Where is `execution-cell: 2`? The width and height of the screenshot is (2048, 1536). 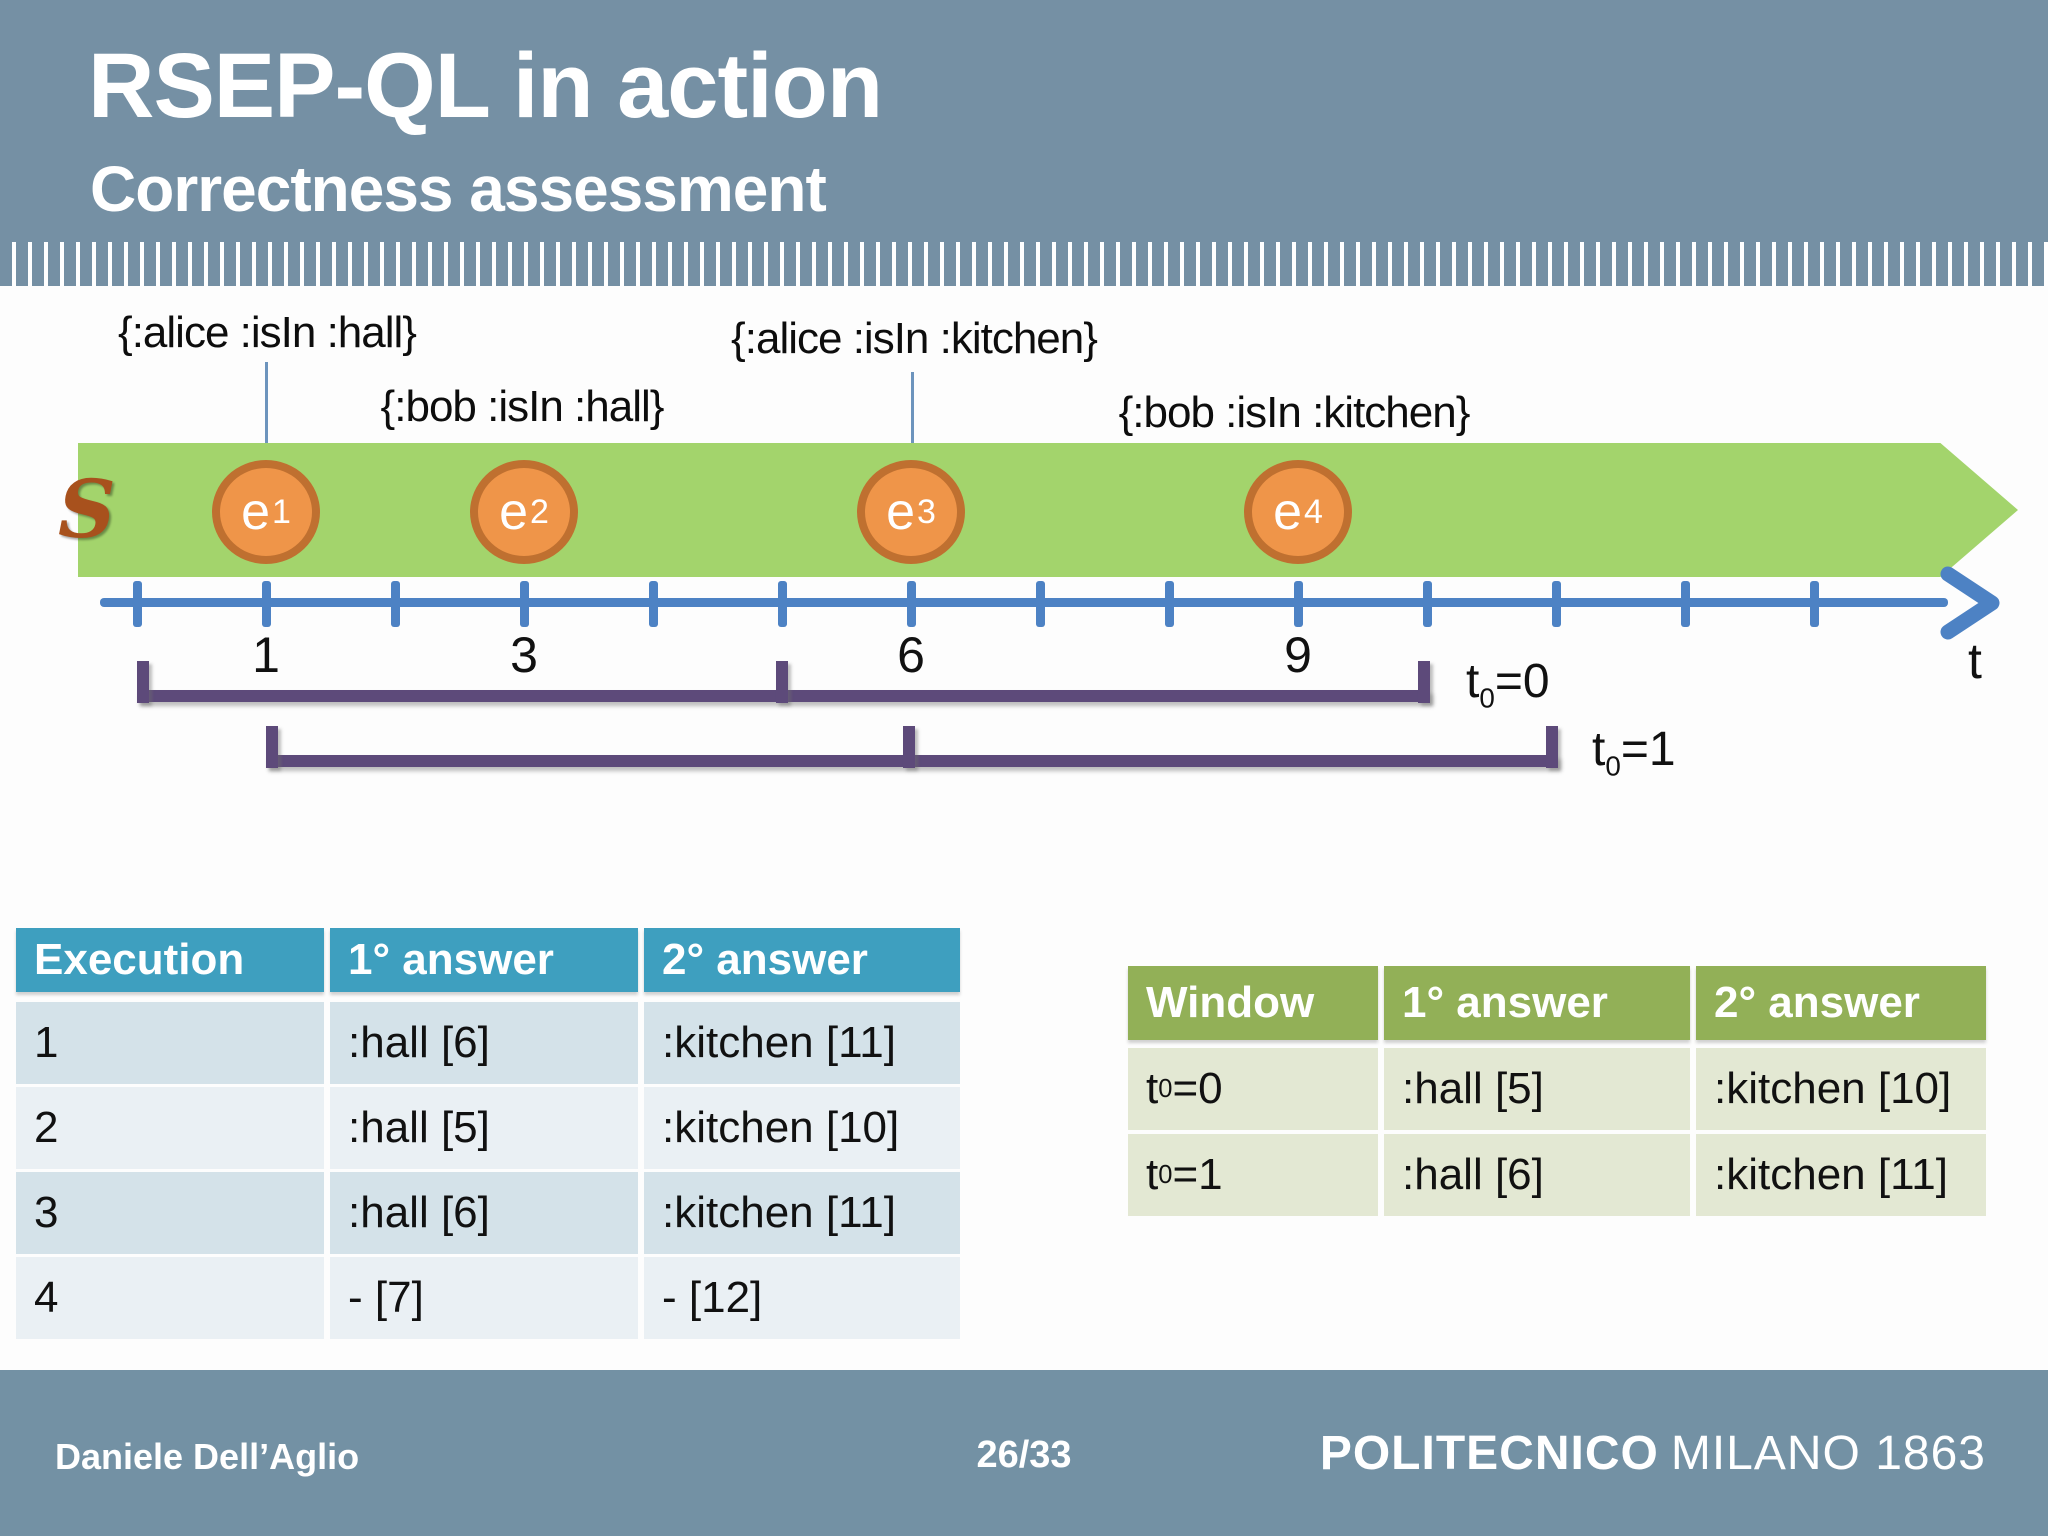
execution-cell: 2 is located at coordinates (170, 1128).